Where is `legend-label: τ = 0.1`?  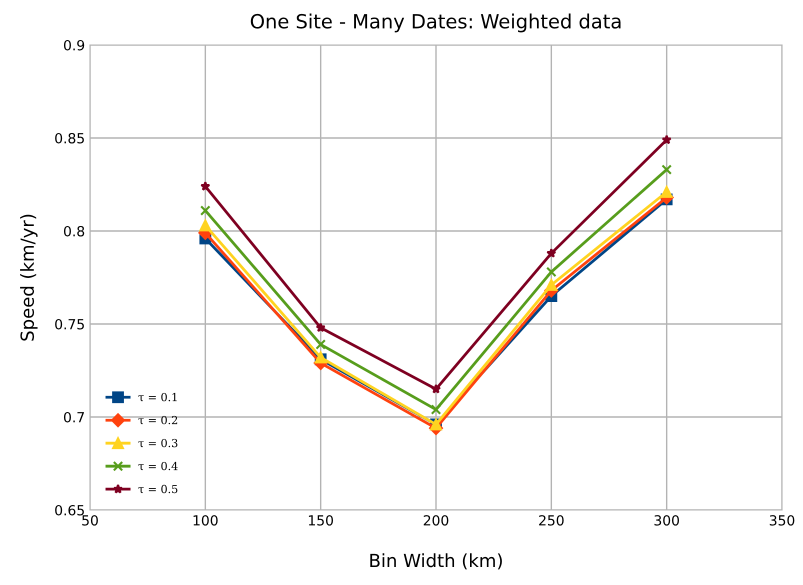
legend-label: τ = 0.1 is located at coordinates (157, 397).